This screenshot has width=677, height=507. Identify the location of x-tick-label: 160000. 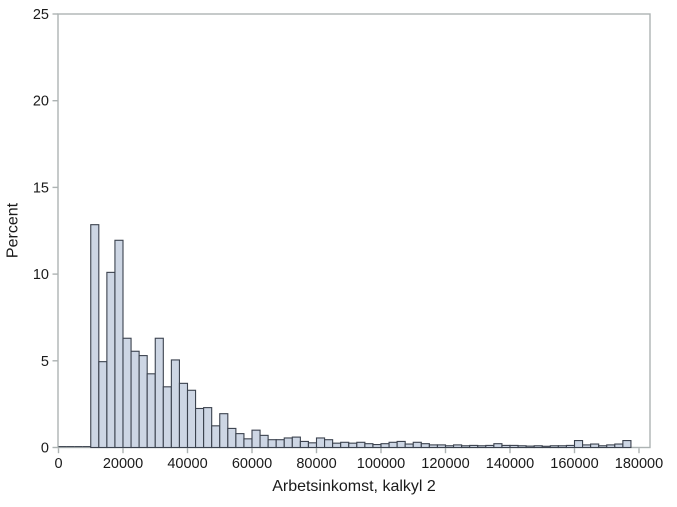
(574, 464).